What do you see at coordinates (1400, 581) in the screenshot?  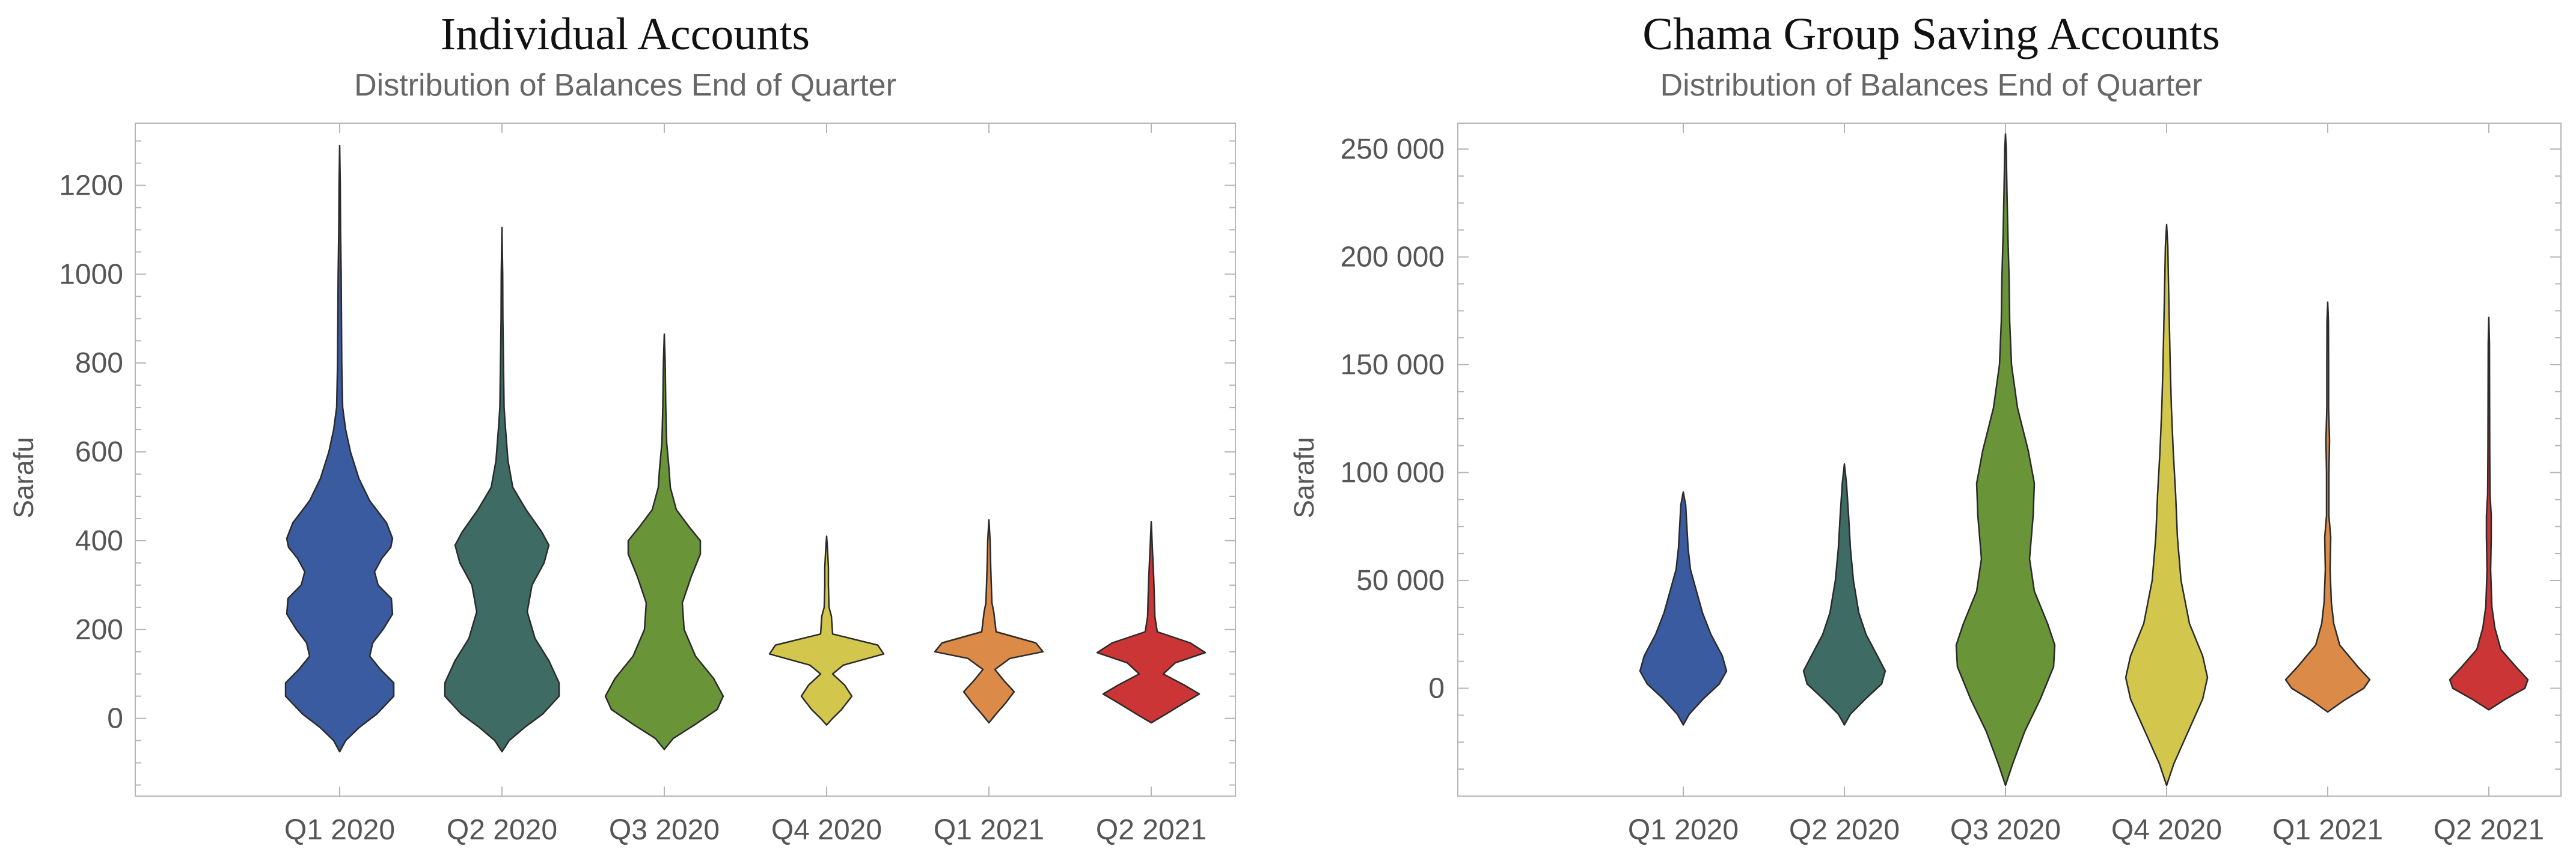 I see `y-tick-label: 50 000` at bounding box center [1400, 581].